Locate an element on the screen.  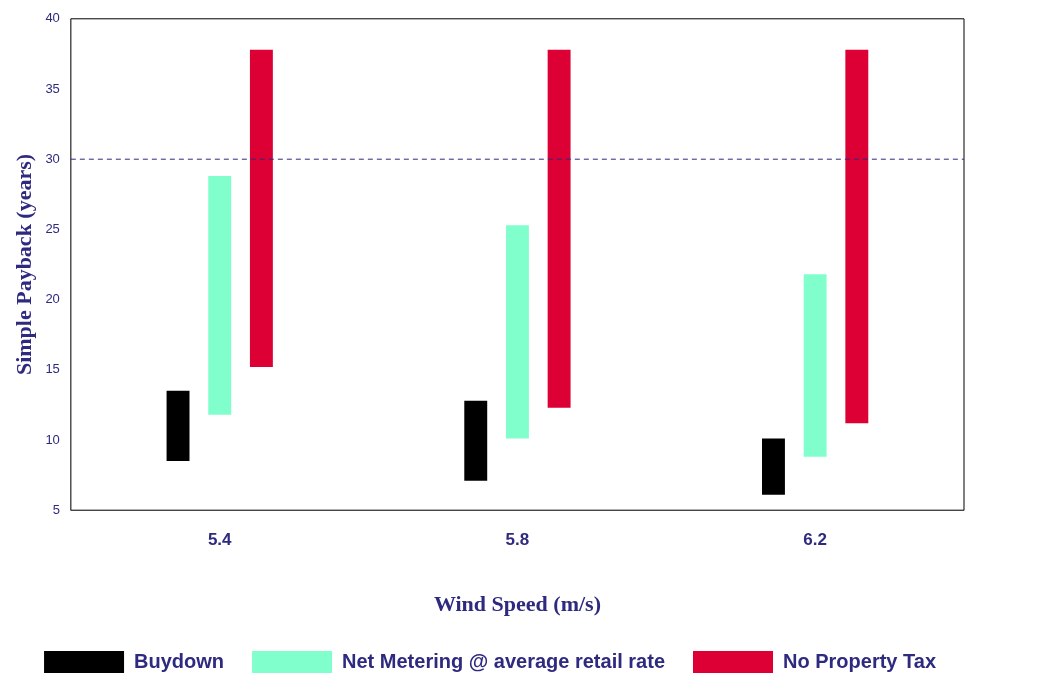
x-tick-label: 5.8 is located at coordinates (517, 540).